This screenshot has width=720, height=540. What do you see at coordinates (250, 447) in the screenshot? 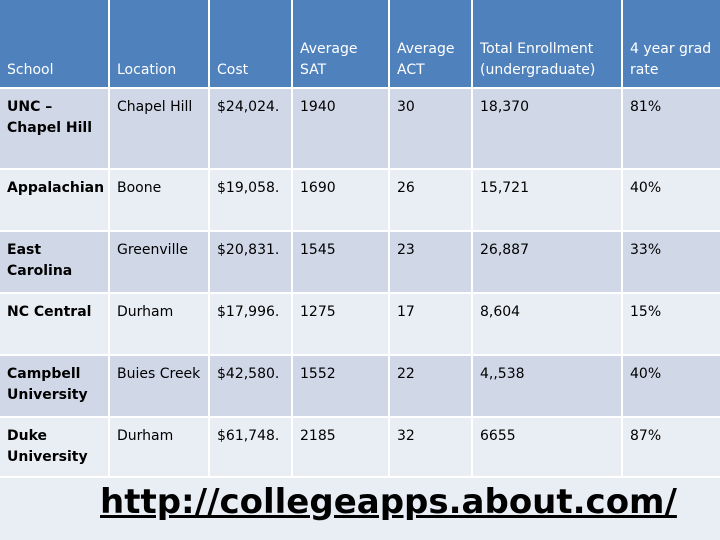
I see `cell-cost: $61,748.` at bounding box center [250, 447].